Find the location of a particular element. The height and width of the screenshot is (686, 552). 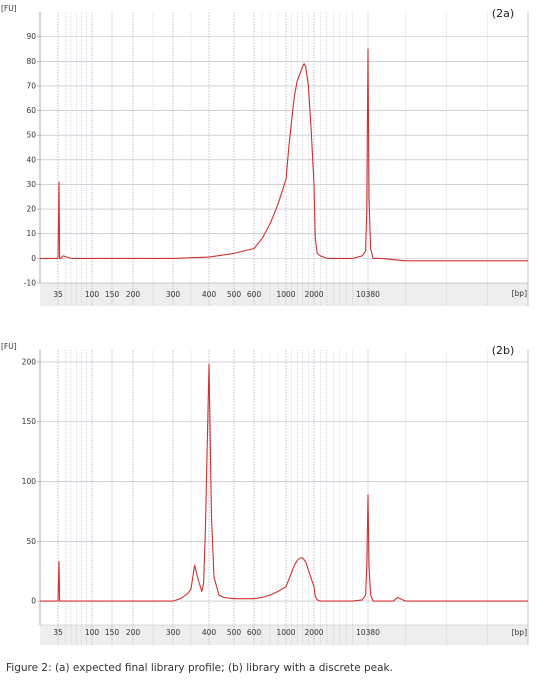

y-tick-label: 60 is located at coordinates (31, 110).